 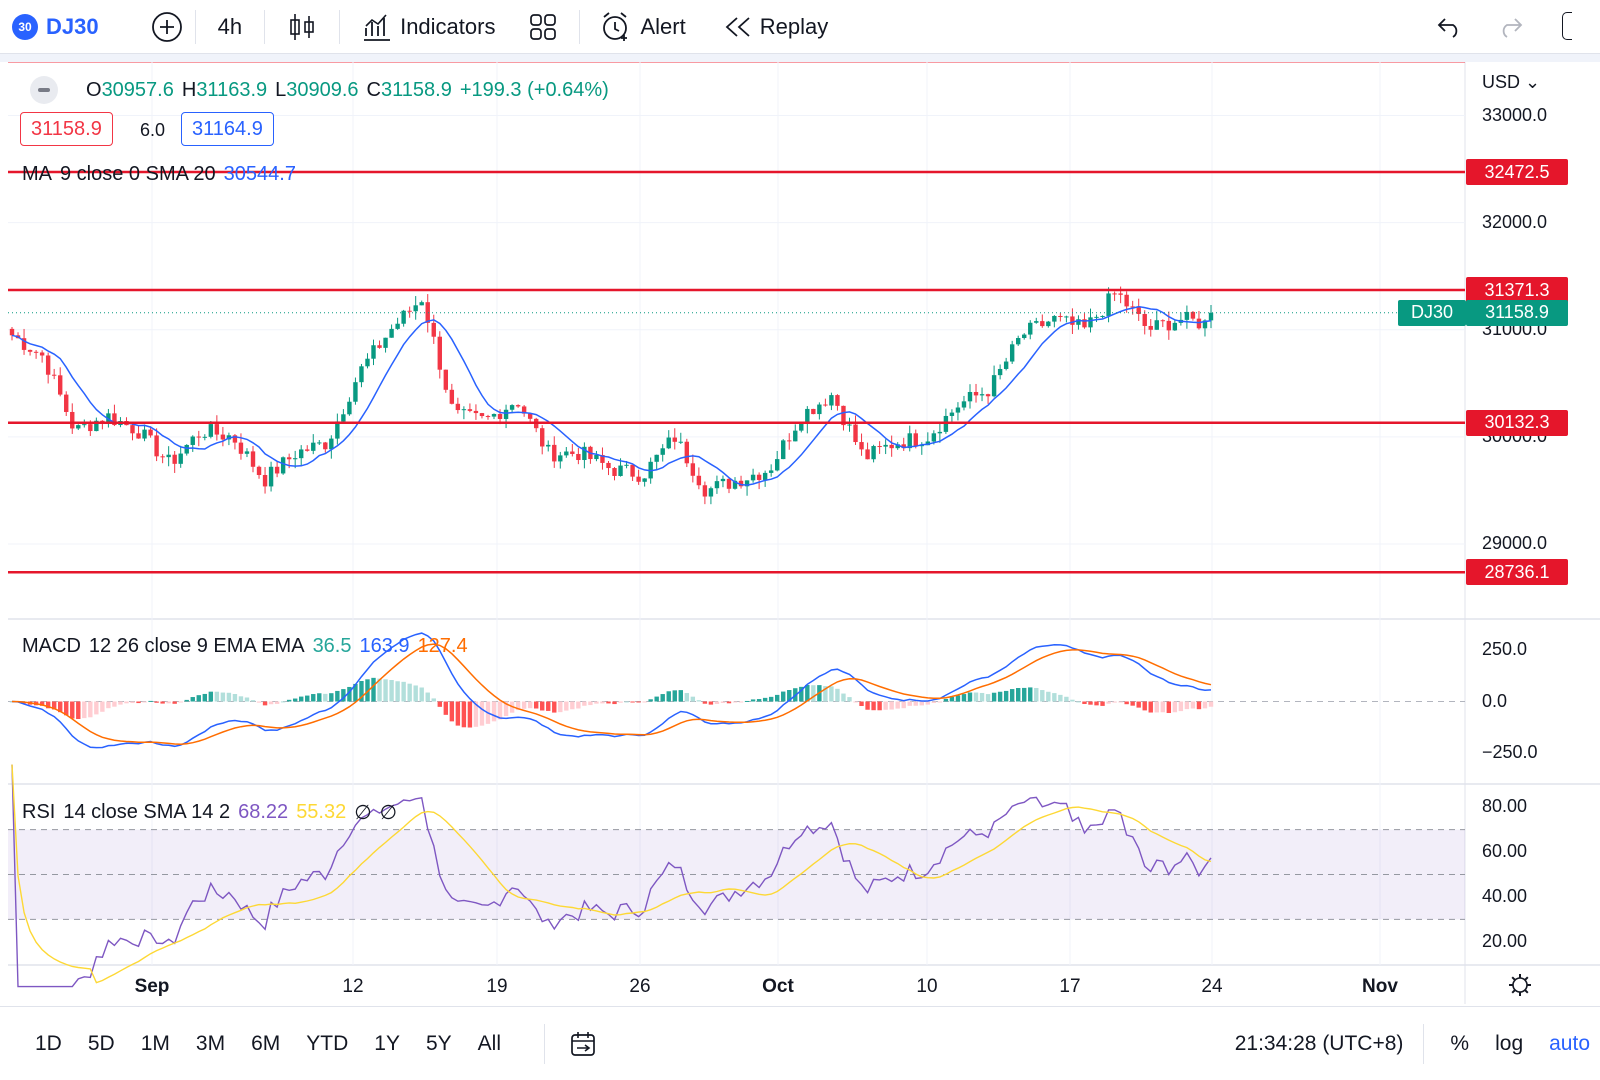 What do you see at coordinates (1517, 290) in the screenshot?
I see `level-price-tag: 31371.3` at bounding box center [1517, 290].